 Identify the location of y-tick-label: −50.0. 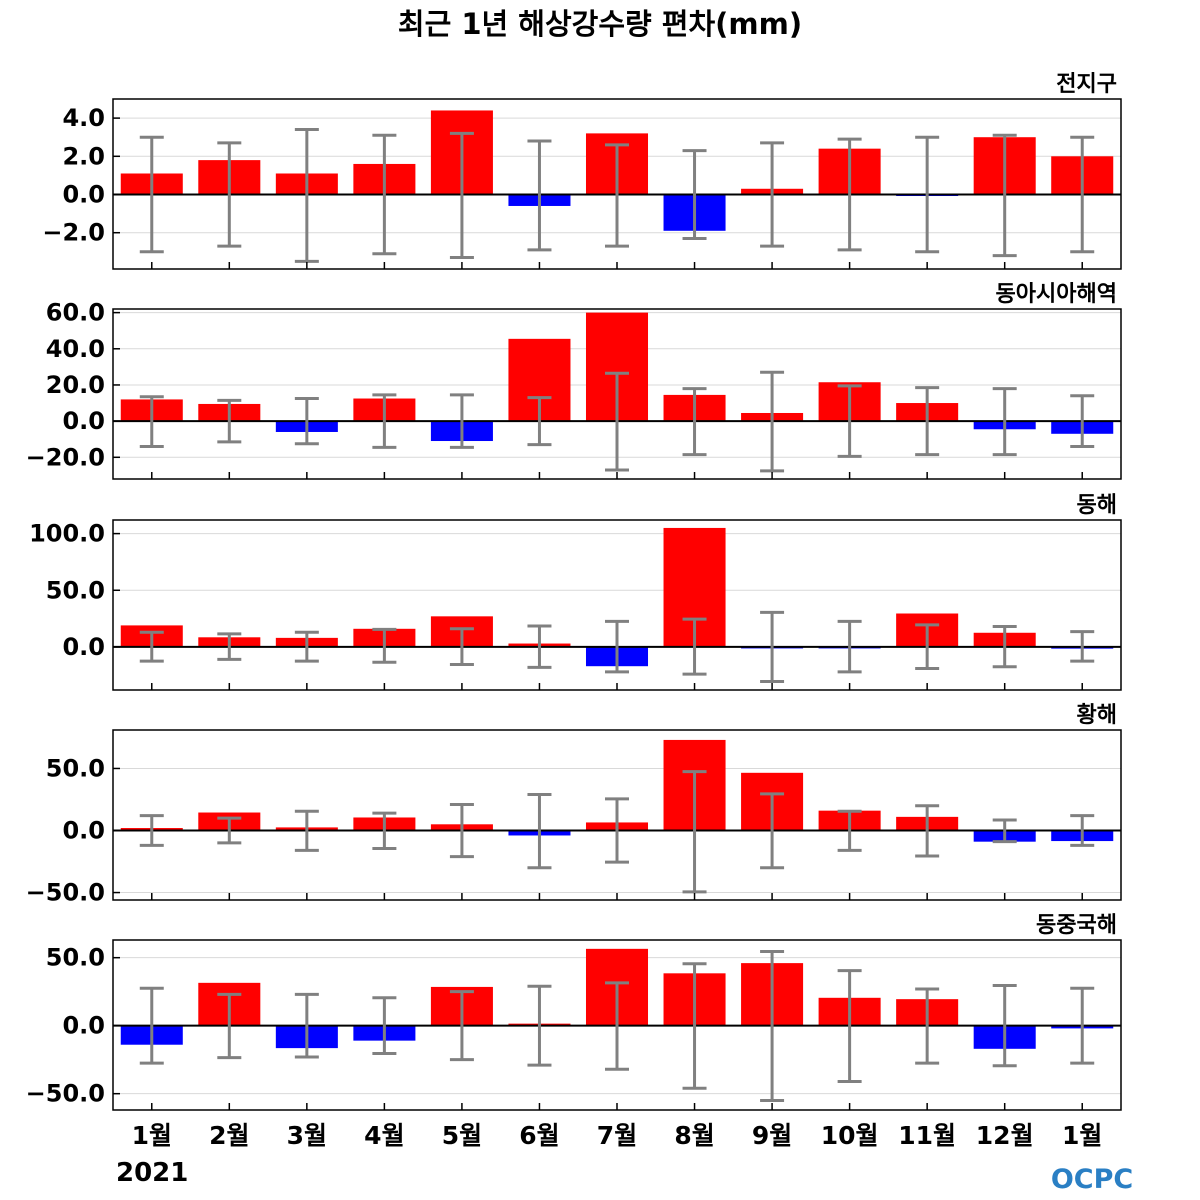
(65, 1094).